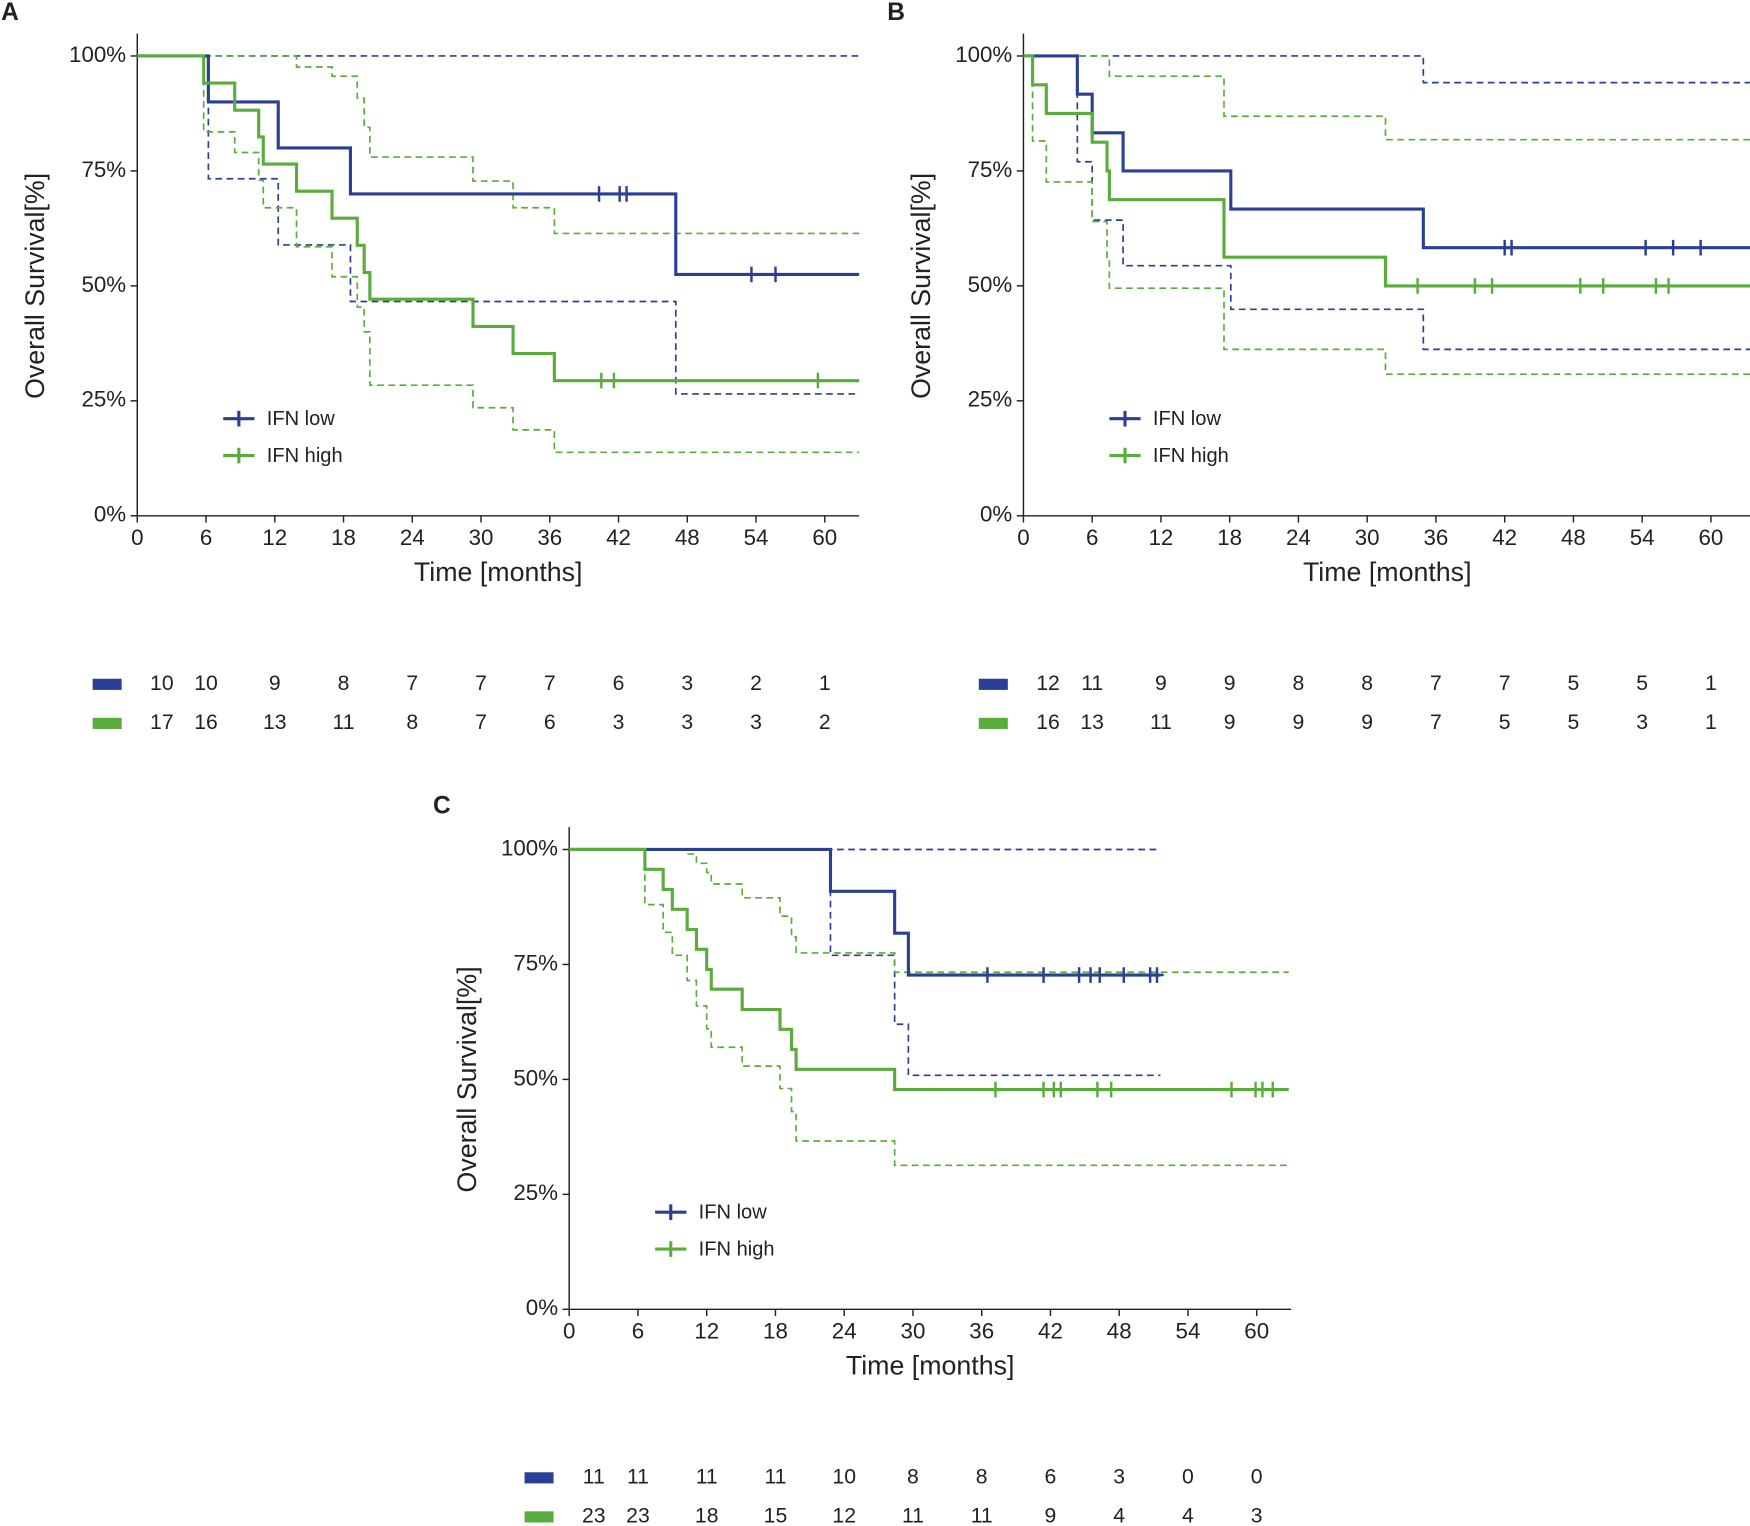 The height and width of the screenshot is (1526, 1750). What do you see at coordinates (930, 1365) in the screenshot?
I see `x-axis-label: Time [months]` at bounding box center [930, 1365].